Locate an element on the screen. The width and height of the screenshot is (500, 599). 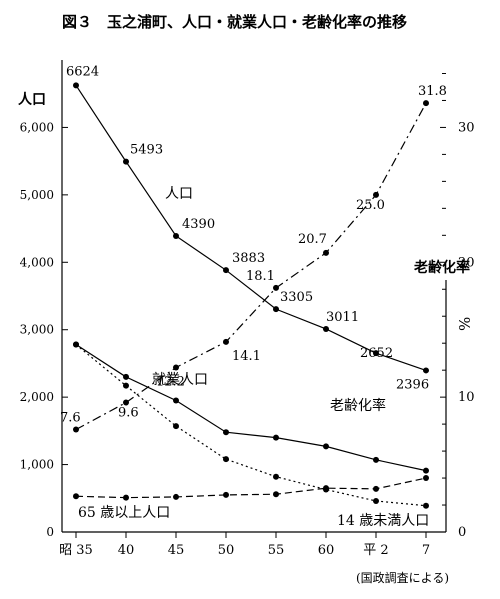
right-tick-label: 20 is located at coordinates (466, 262).